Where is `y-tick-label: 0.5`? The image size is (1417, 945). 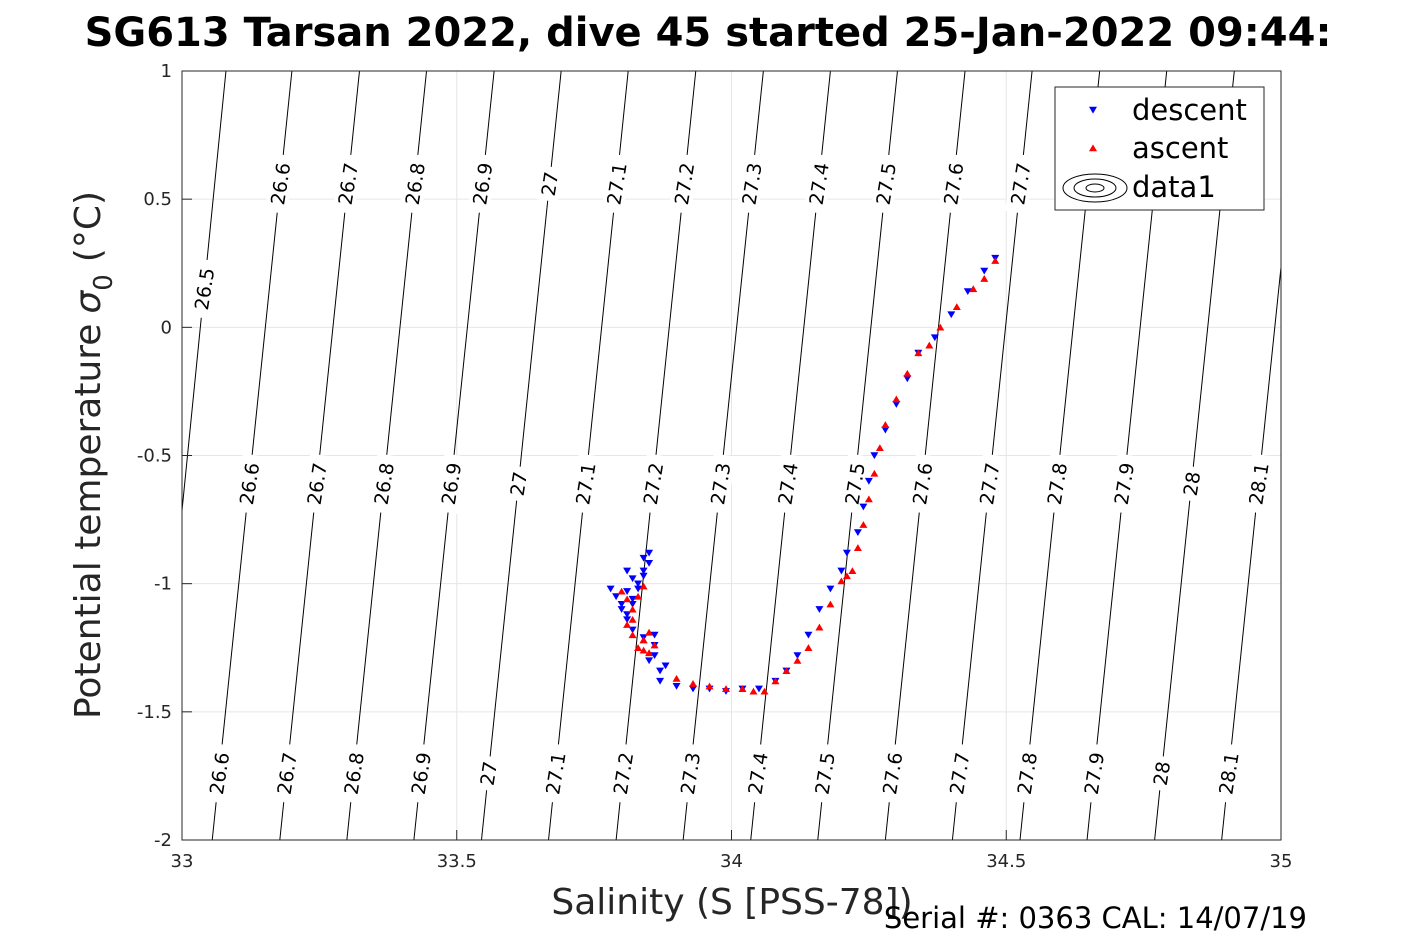 y-tick-label: 0.5 is located at coordinates (157, 199).